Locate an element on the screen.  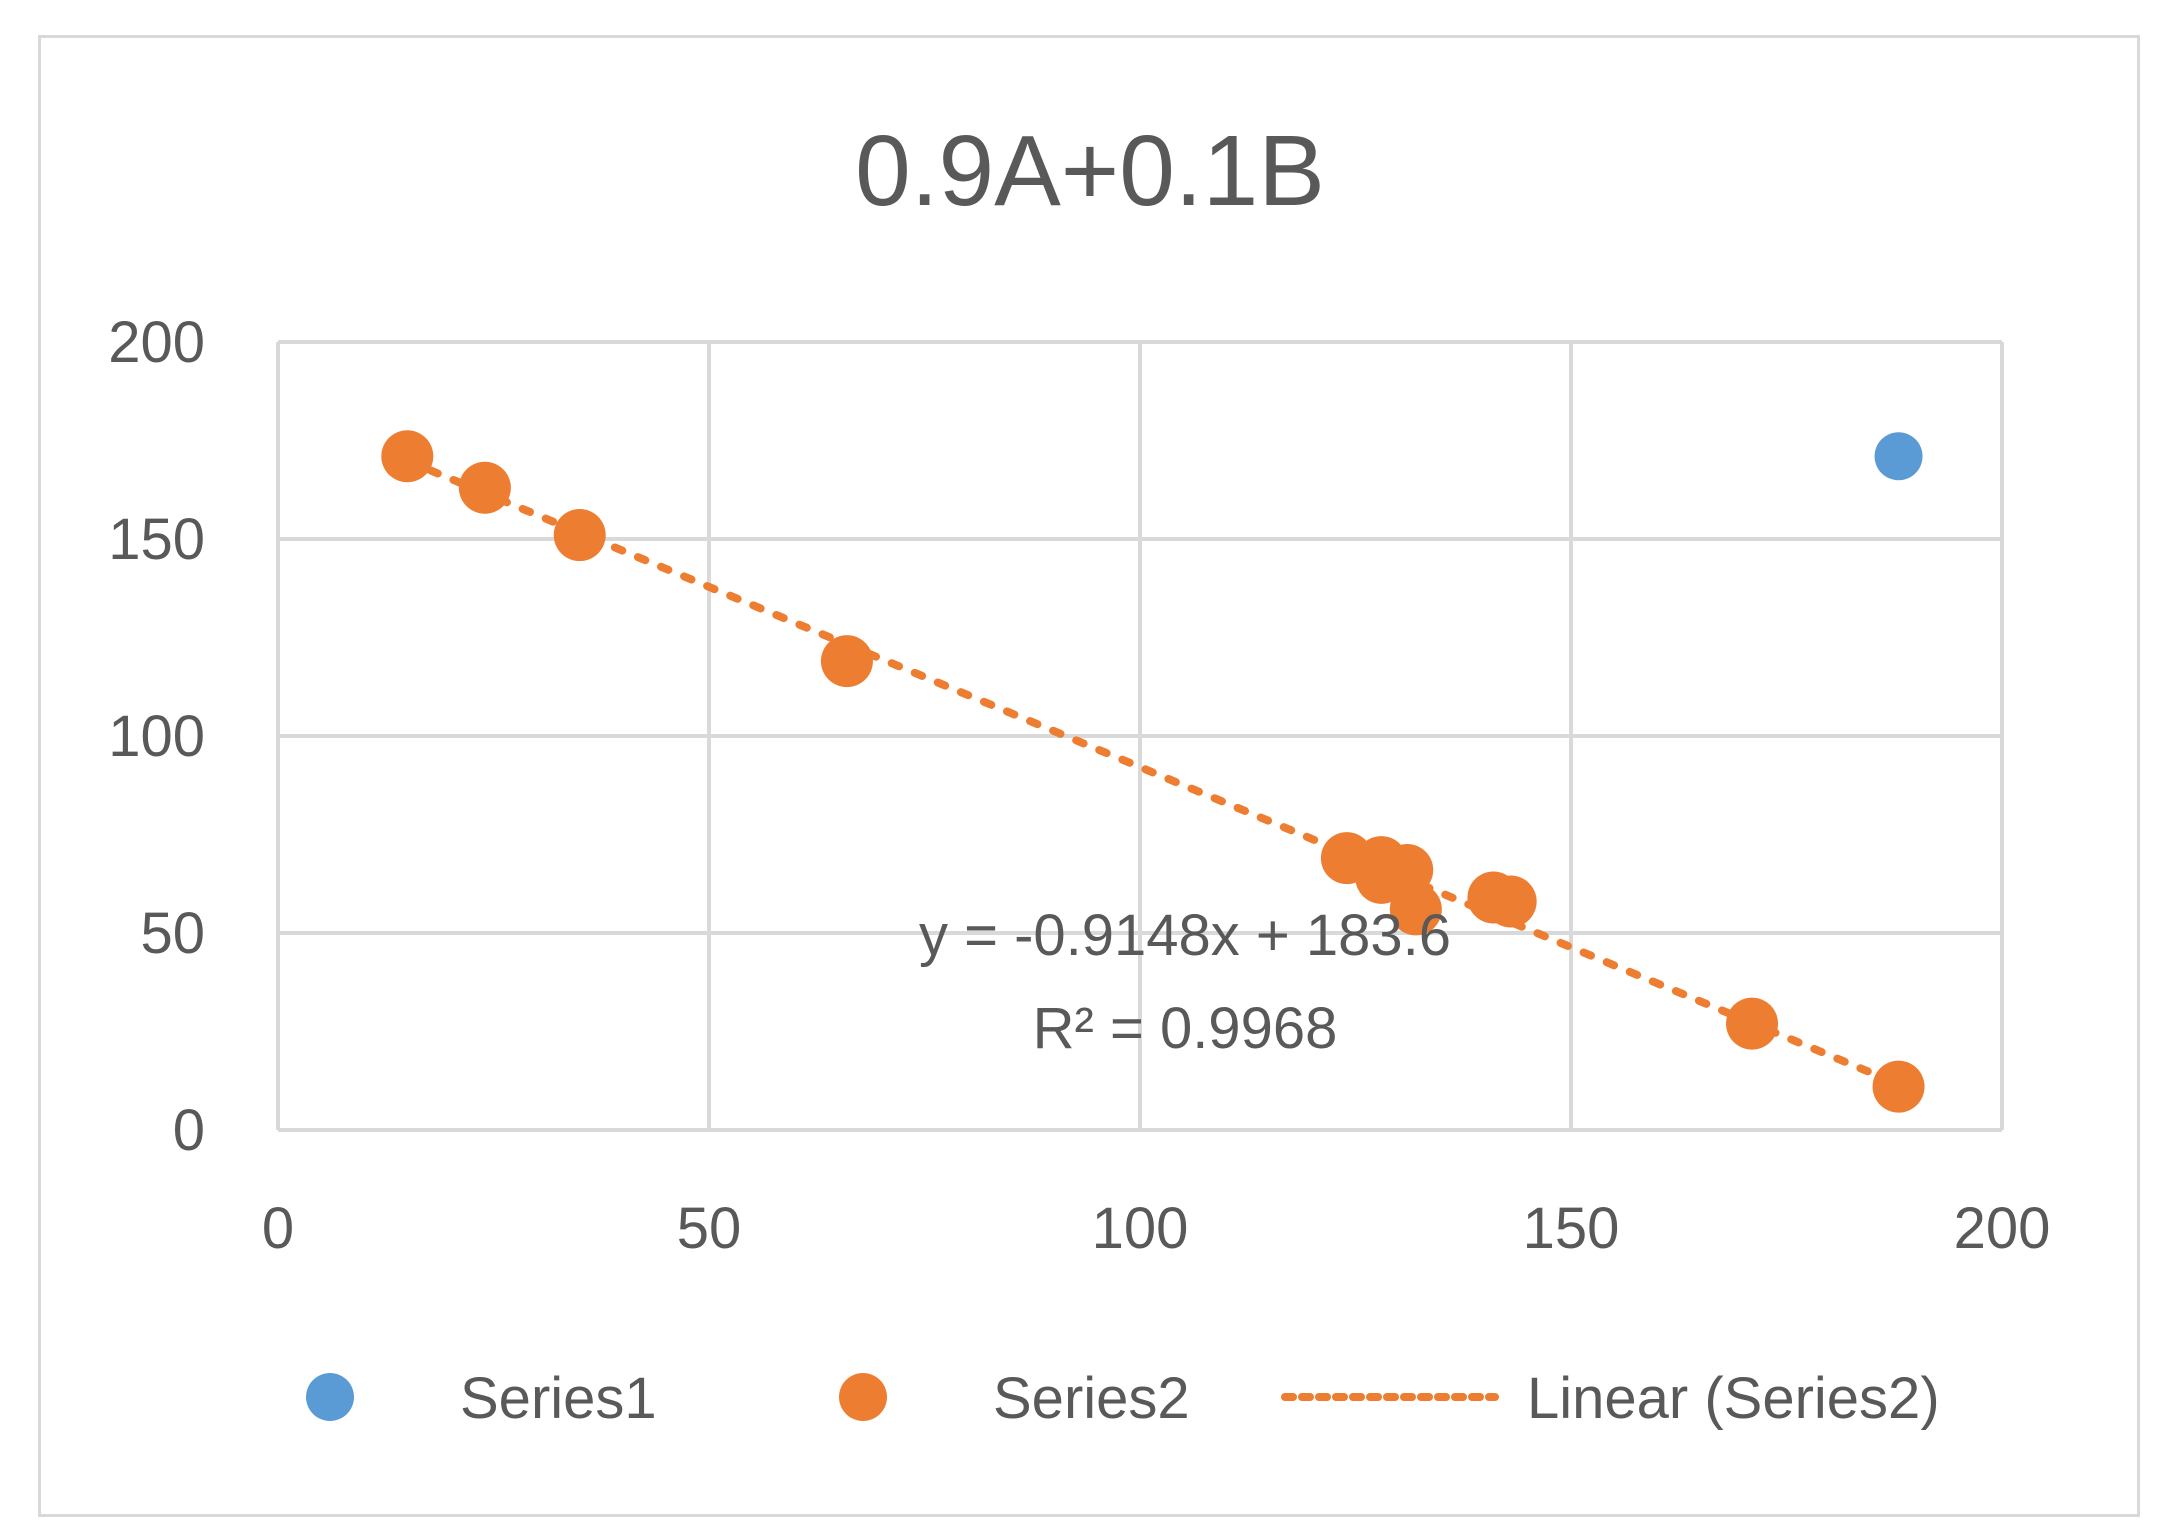
chart-title: 0.9A+0.1B is located at coordinates (1090, 171).